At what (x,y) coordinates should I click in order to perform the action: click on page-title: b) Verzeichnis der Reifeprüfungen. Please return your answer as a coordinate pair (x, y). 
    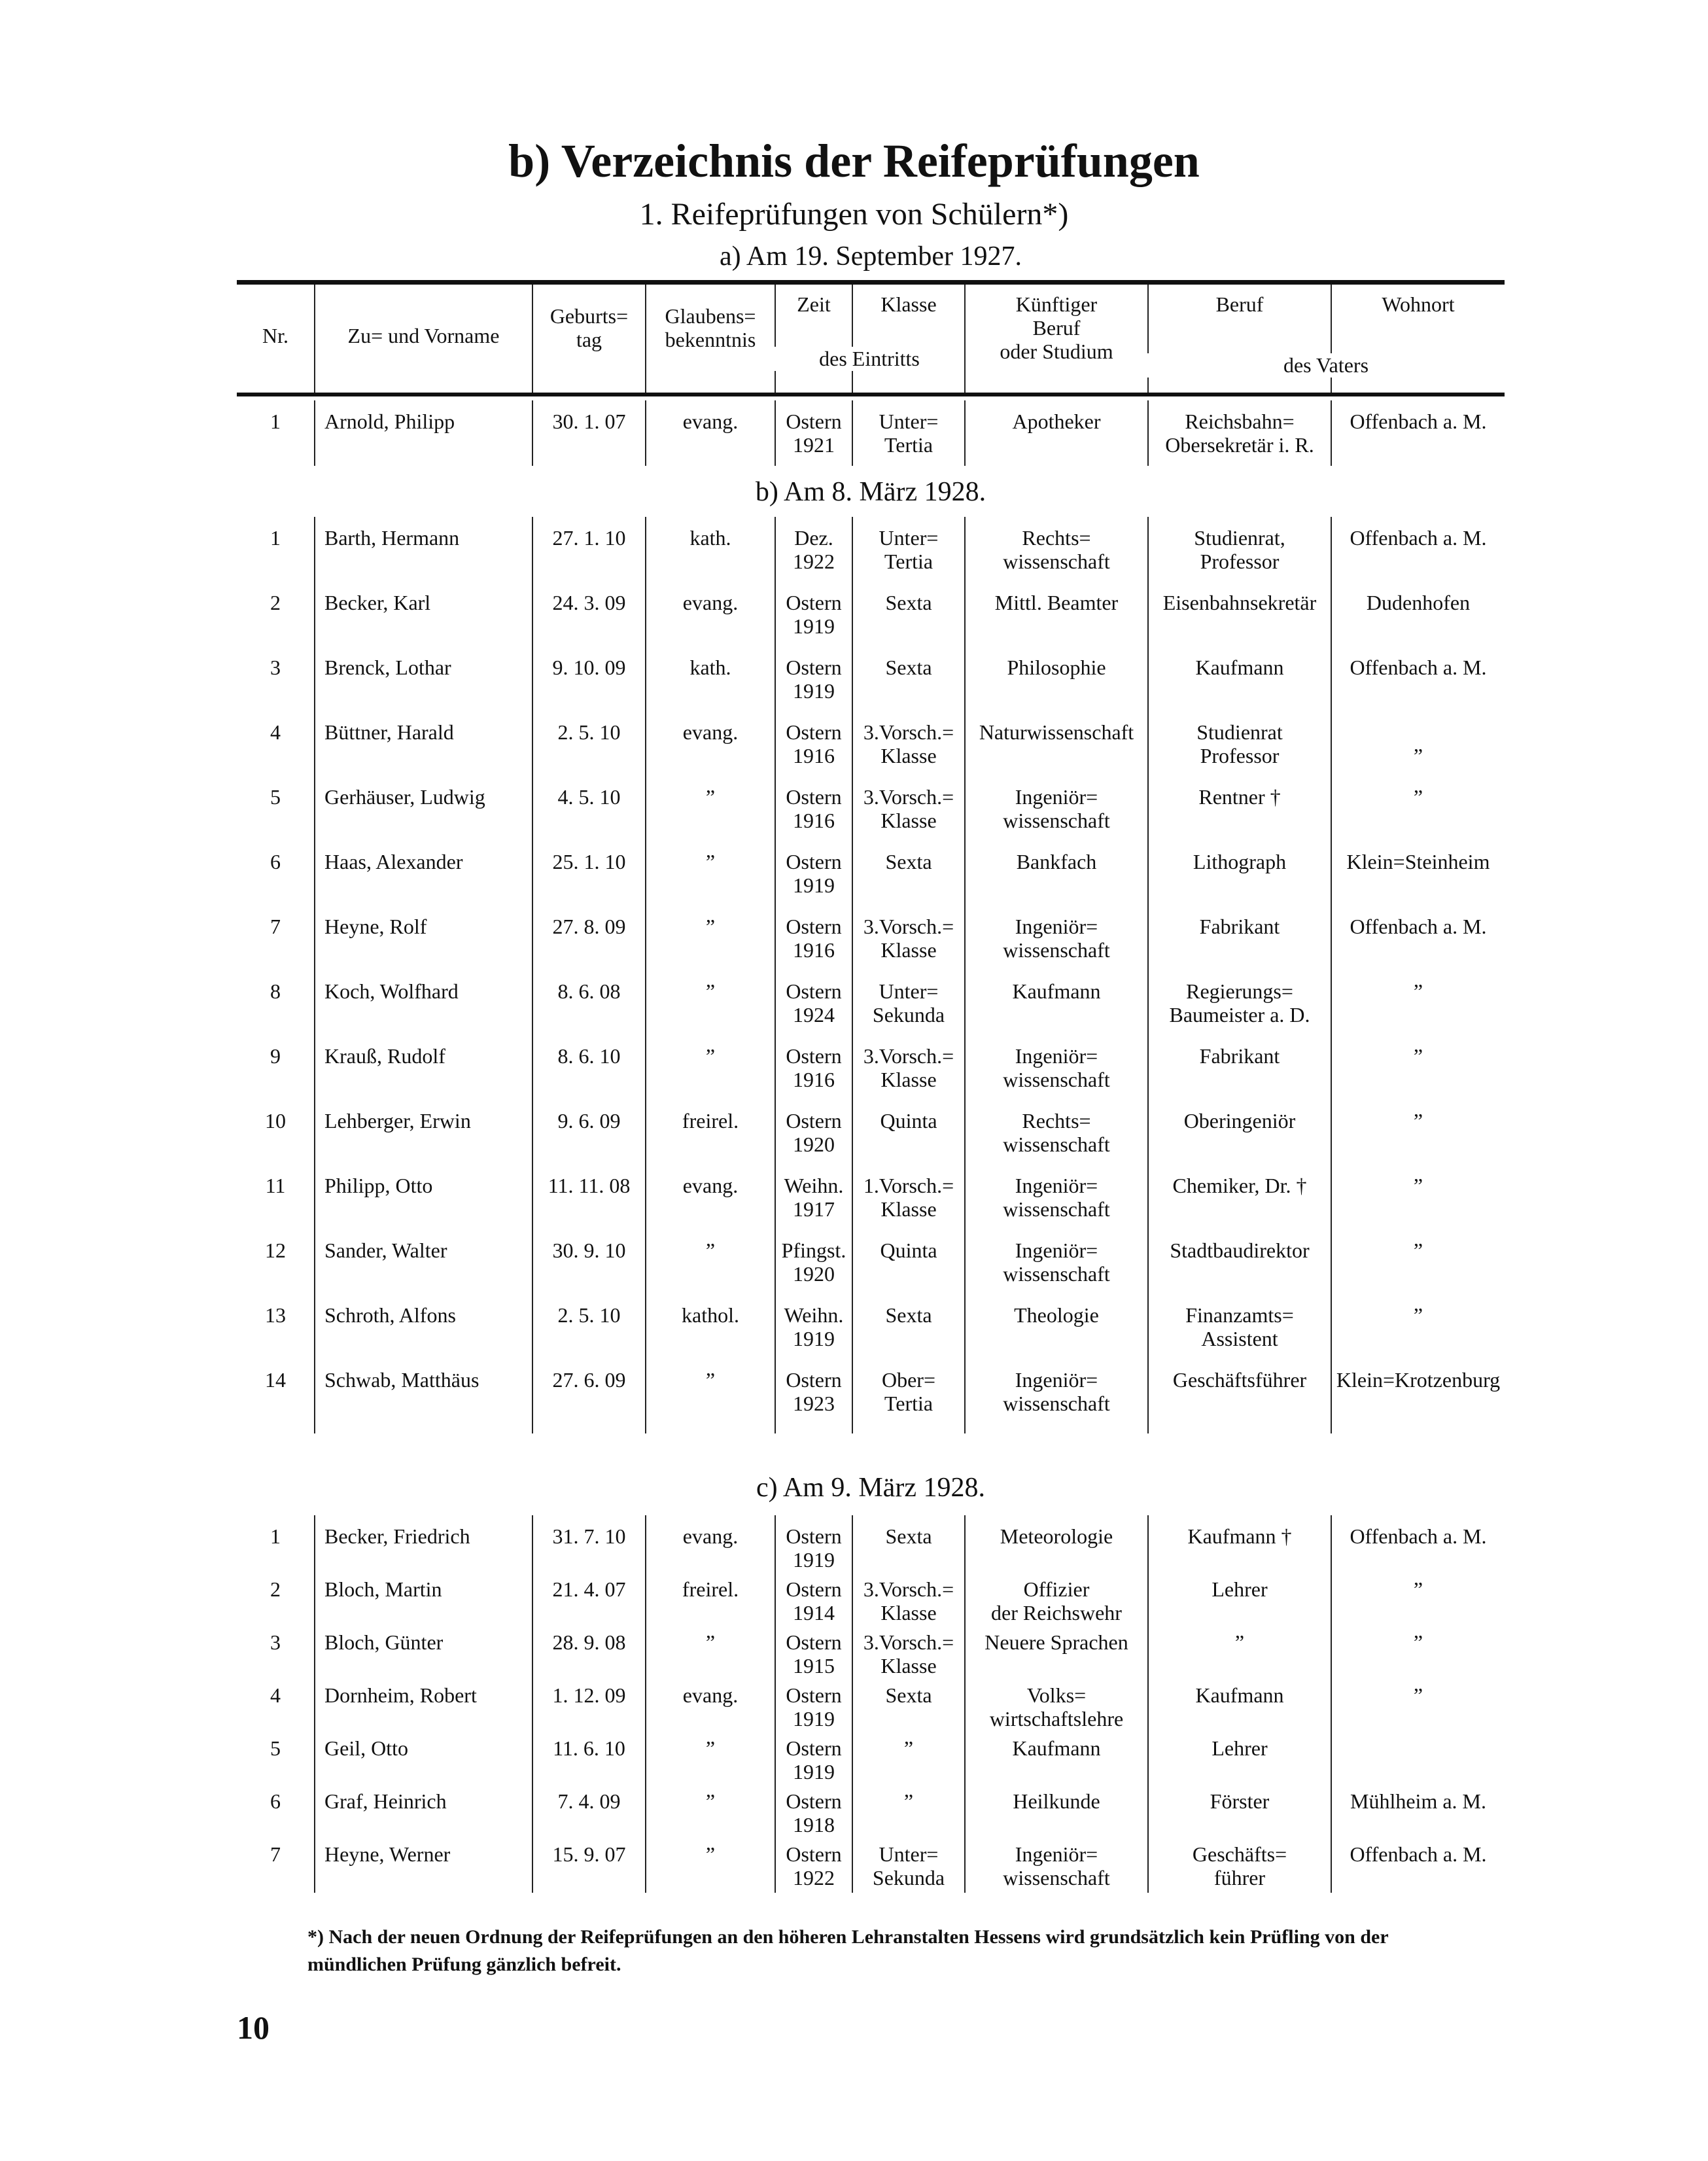
    Looking at the image, I should click on (854, 161).